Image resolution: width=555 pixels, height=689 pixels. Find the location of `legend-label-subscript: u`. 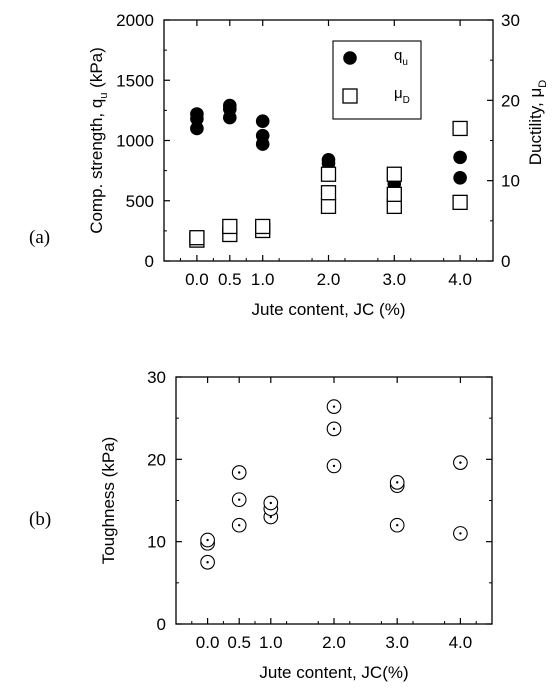

legend-label-subscript: u is located at coordinates (405, 62).